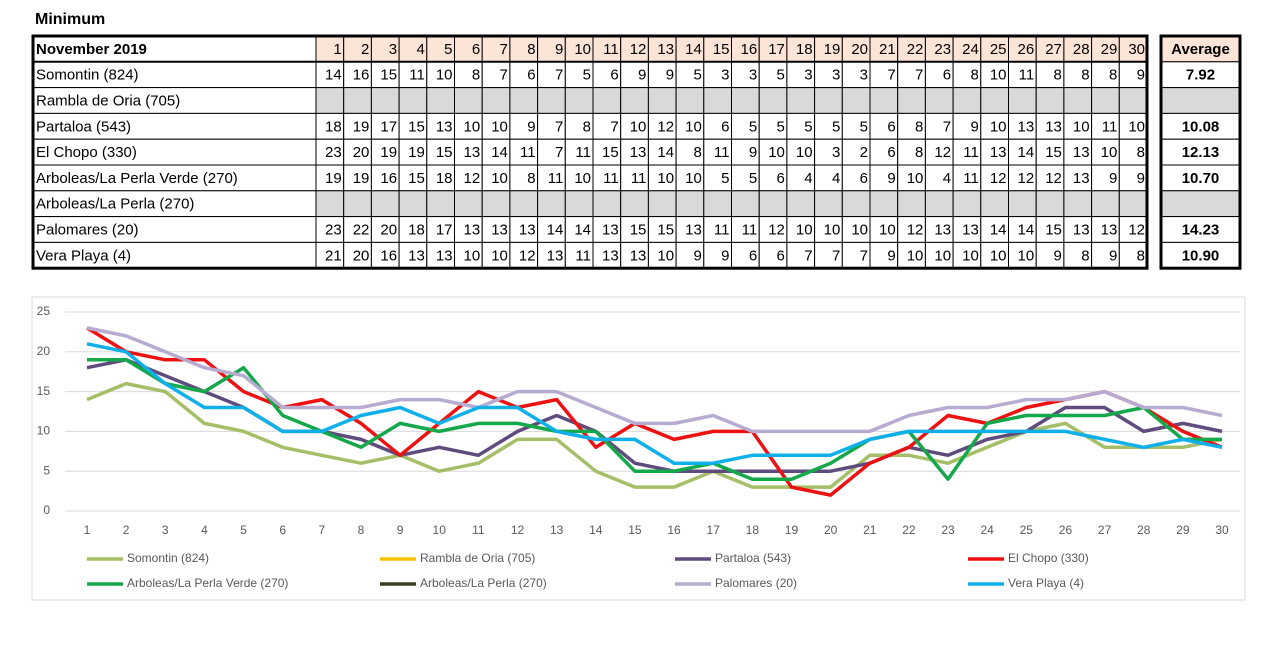  Describe the element at coordinates (361, 229) in the screenshot. I see `table-value: 22` at that location.